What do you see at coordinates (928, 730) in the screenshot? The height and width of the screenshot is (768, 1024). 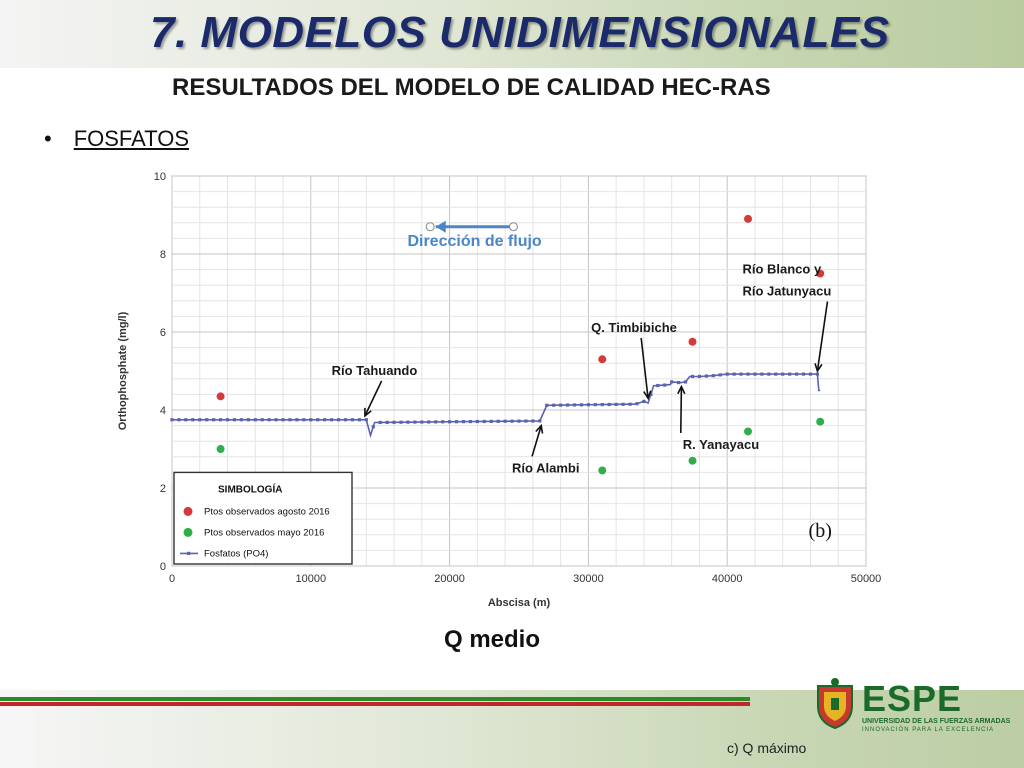 I see `logo-motto: INNOVACIÓN PARA LA EXCELENCIA` at bounding box center [928, 730].